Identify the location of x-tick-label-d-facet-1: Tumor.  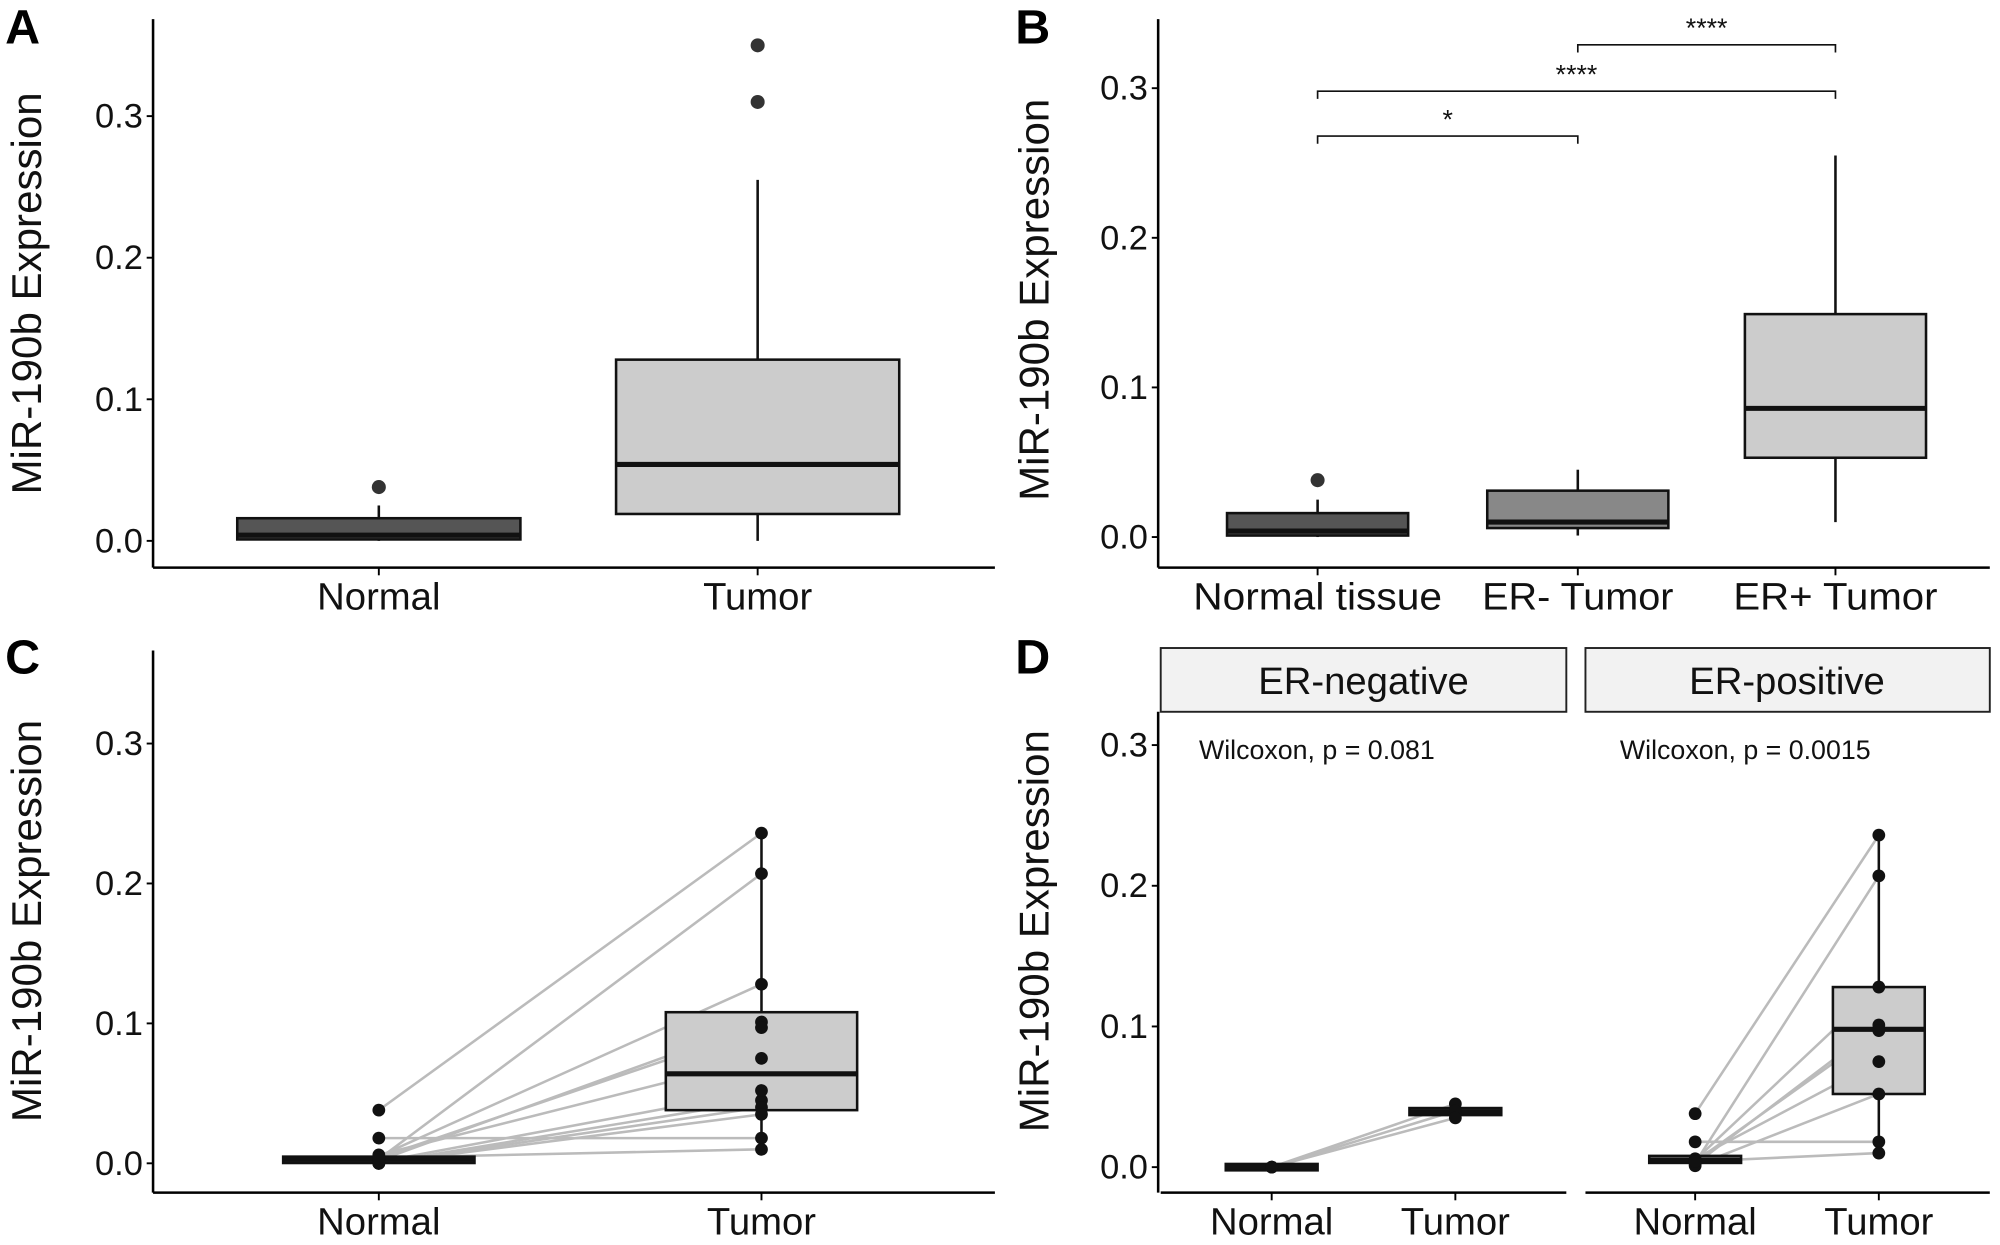
(1878, 1222).